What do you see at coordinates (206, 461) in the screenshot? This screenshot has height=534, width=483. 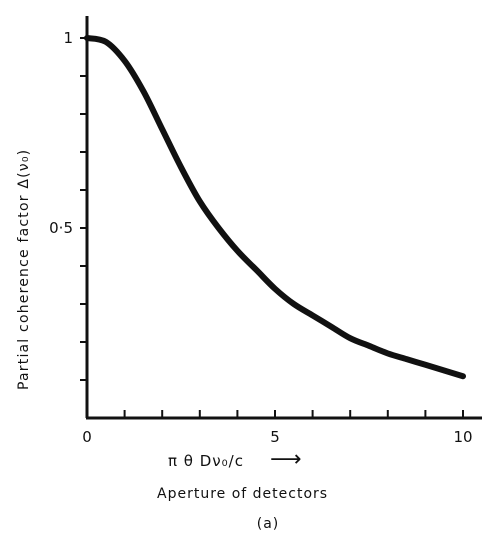 I see `x-axis-label: π θ Dν₀/c` at bounding box center [206, 461].